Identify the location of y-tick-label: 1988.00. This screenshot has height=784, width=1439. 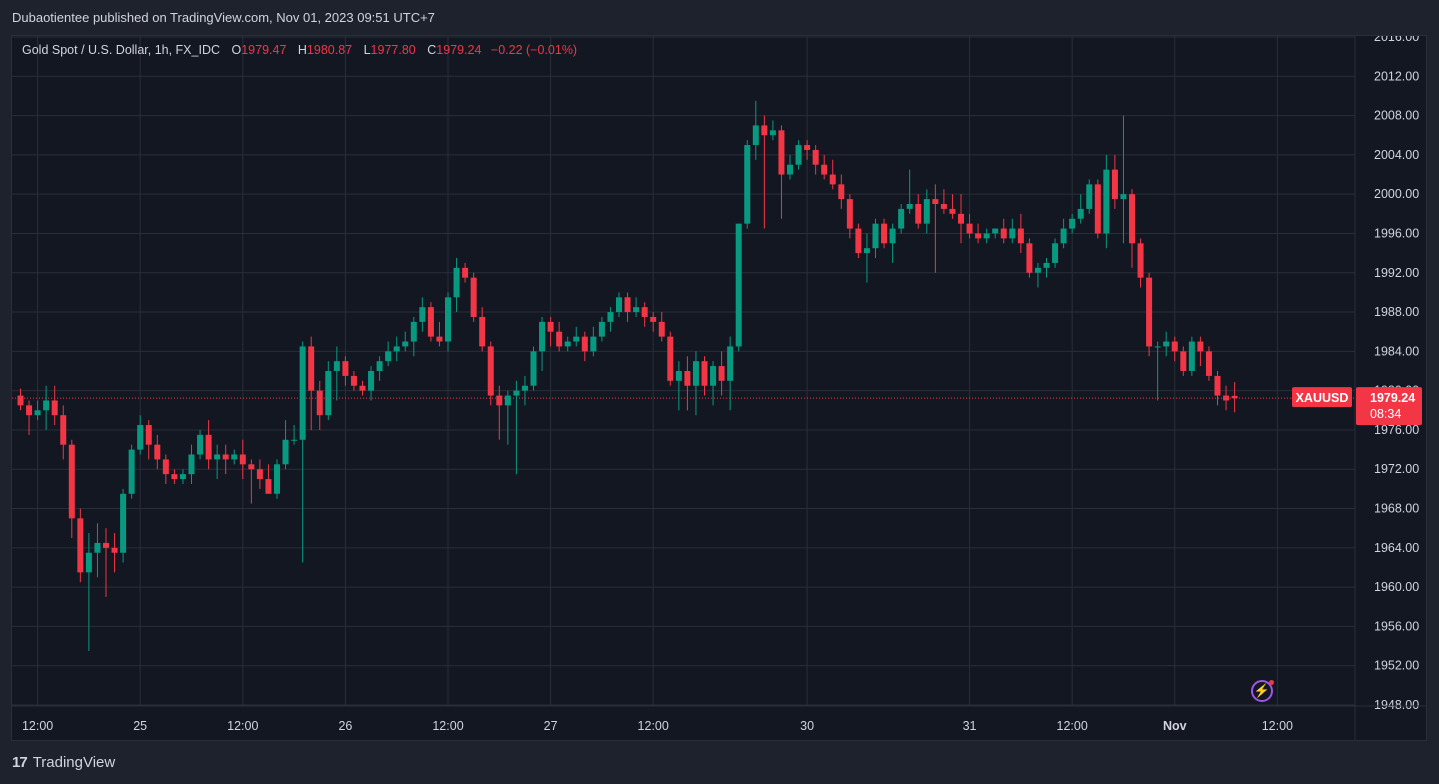
(1396, 312).